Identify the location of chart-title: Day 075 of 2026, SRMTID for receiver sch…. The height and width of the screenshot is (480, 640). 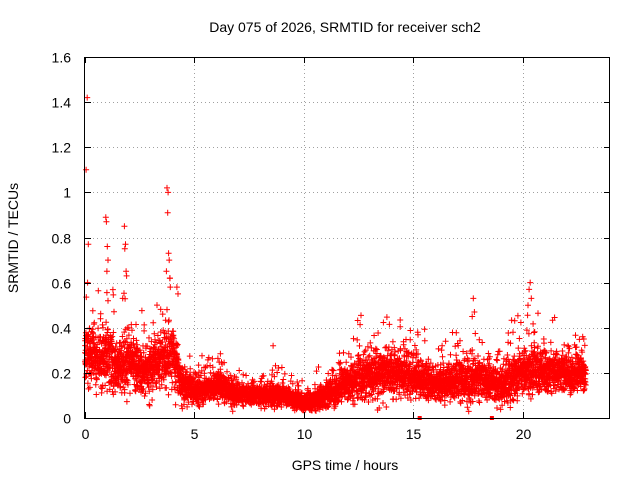
(345, 27).